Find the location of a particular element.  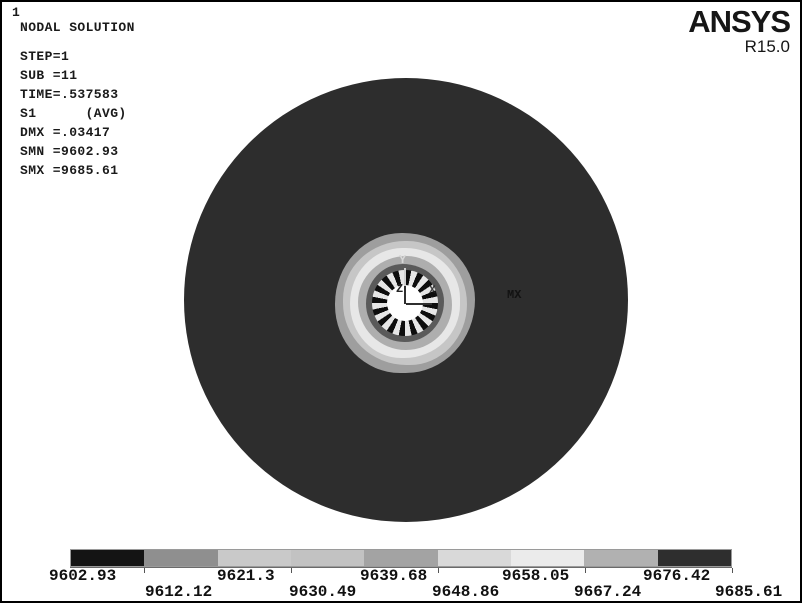

y-axis-line is located at coordinates (405, 277).